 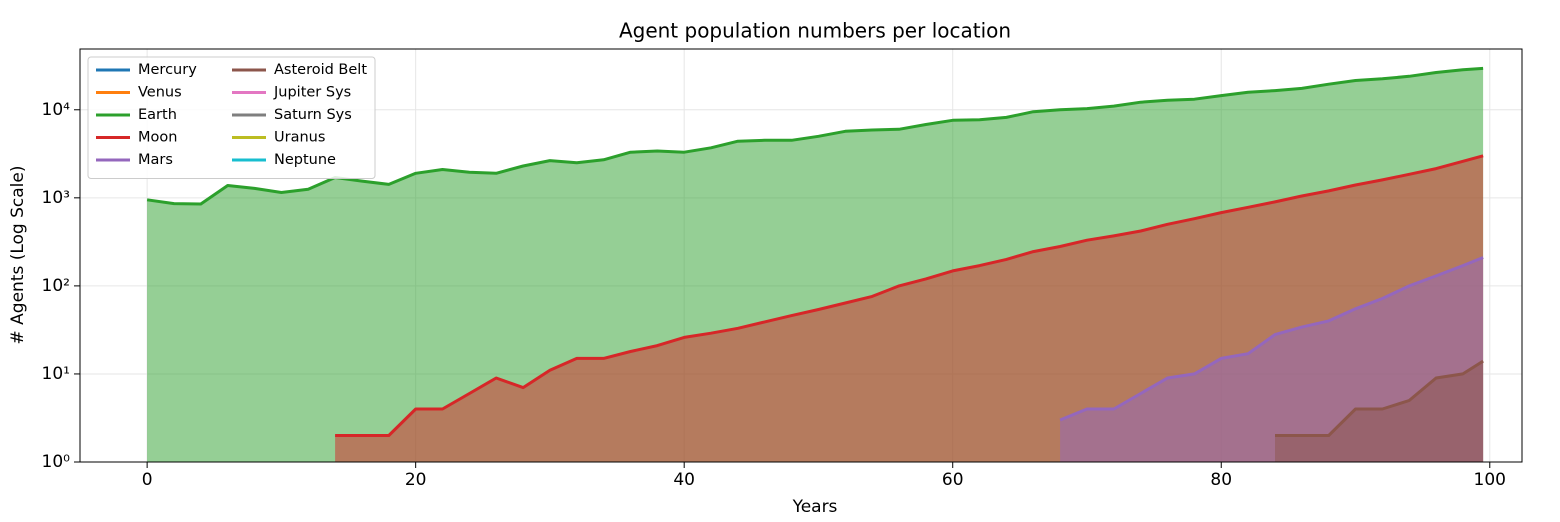 What do you see at coordinates (157, 115) in the screenshot?
I see `legend-label: Earth` at bounding box center [157, 115].